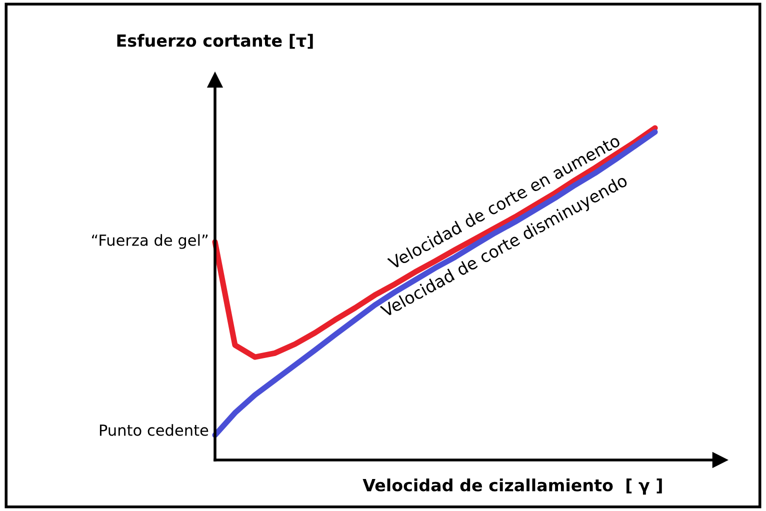 The height and width of the screenshot is (511, 766). I want to click on annotation: “Fuerza de gel”, so click(150, 241).